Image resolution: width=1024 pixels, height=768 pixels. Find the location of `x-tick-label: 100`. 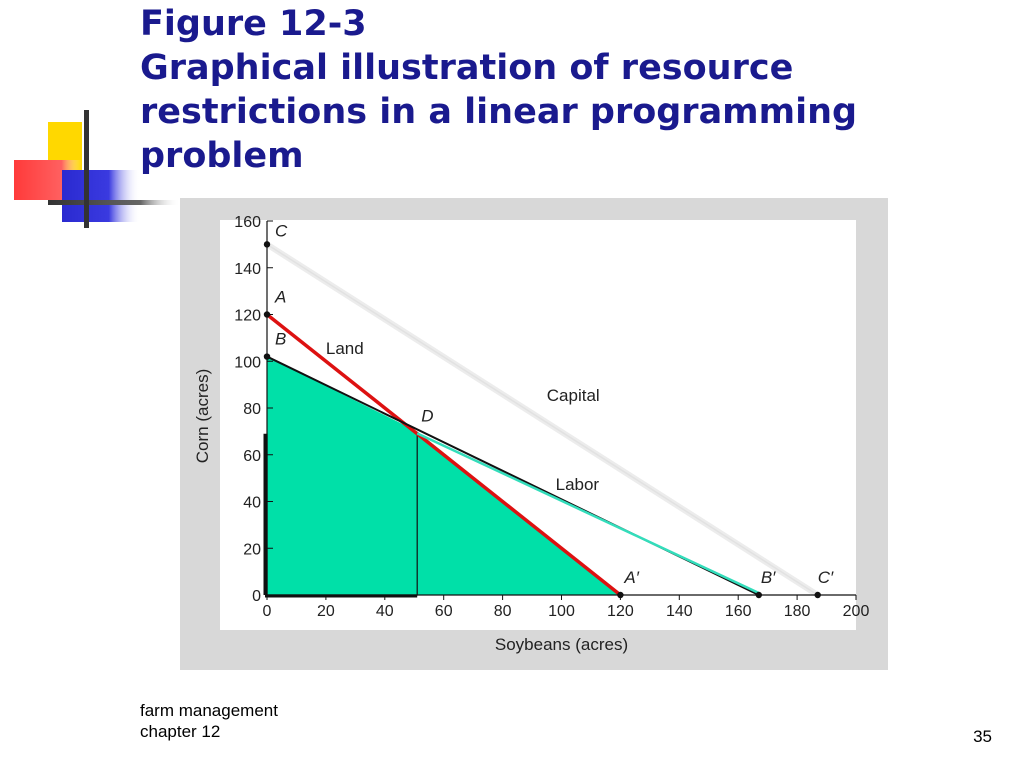

x-tick-label: 100 is located at coordinates (561, 611).